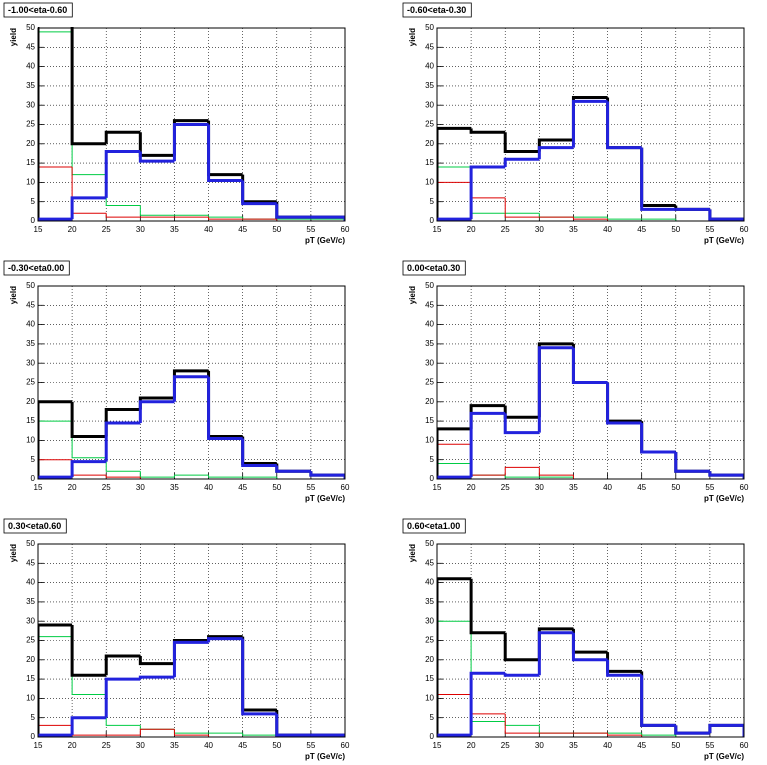 The height and width of the screenshot is (765, 767). I want to click on x-axis-label: pT (GeV/c), so click(724, 240).